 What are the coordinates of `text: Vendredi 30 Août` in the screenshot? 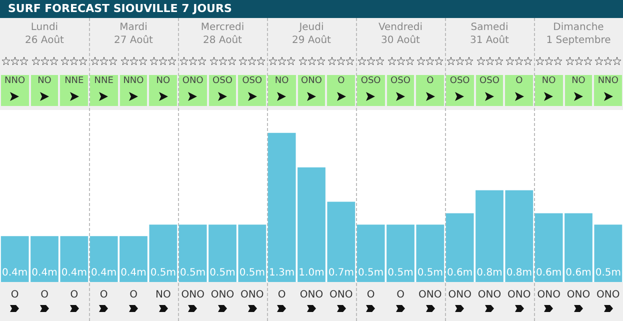 It's located at (400, 34).